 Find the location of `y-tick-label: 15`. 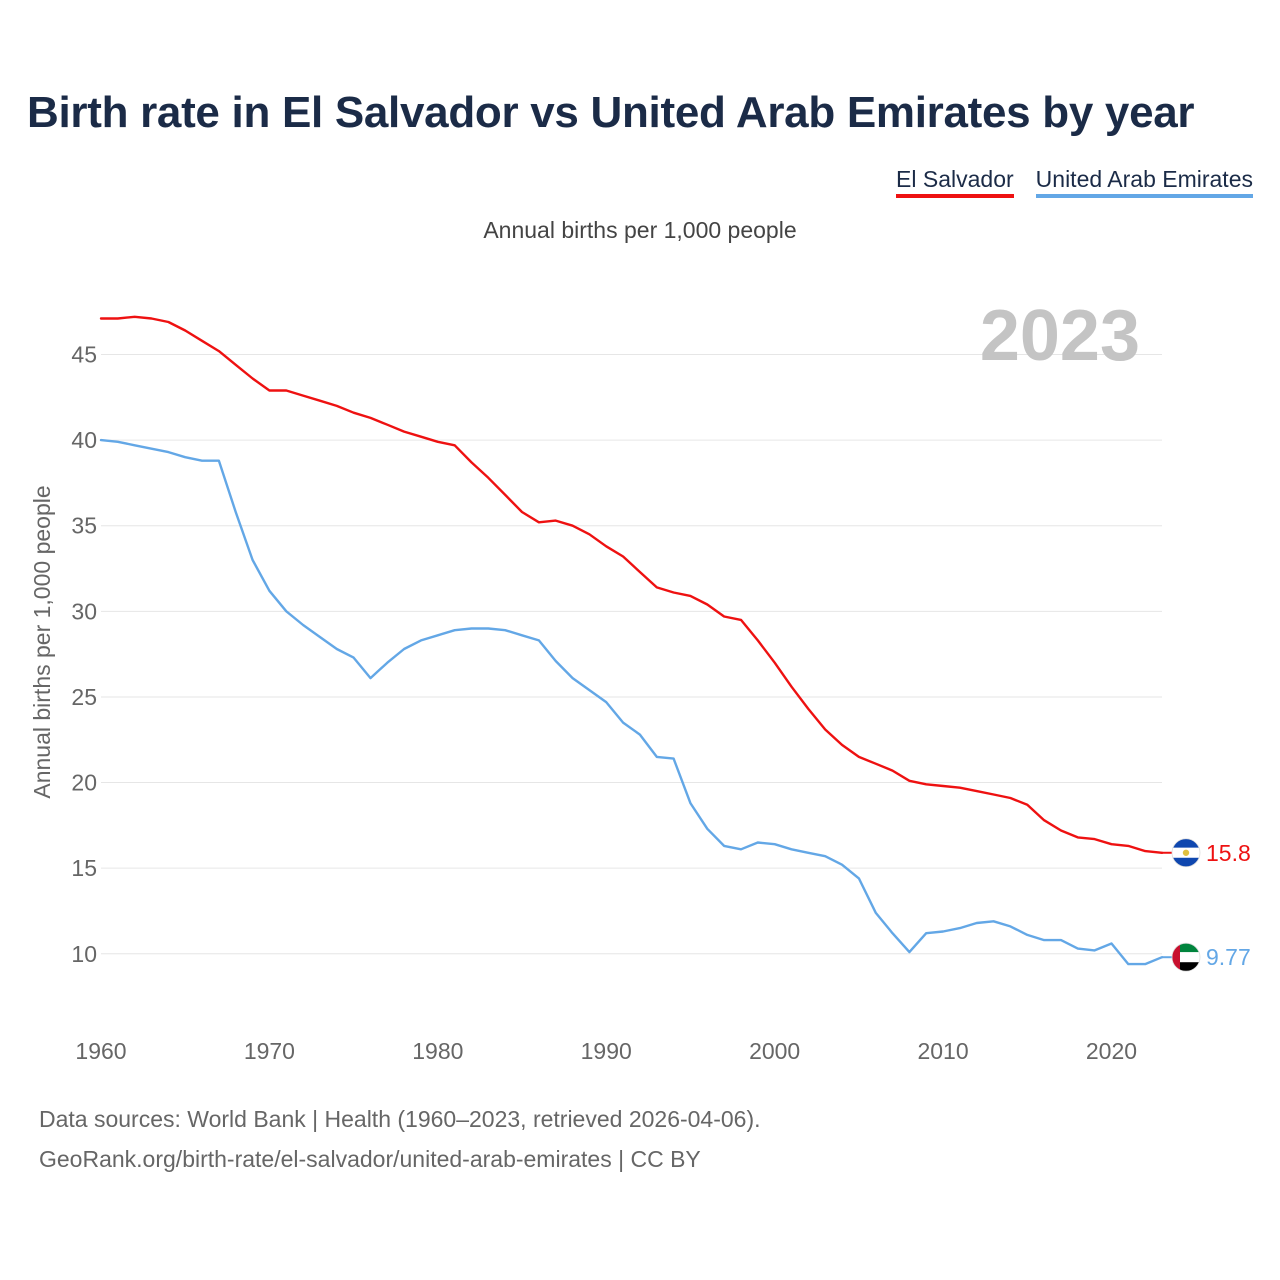

y-tick-label: 15 is located at coordinates (84, 868).